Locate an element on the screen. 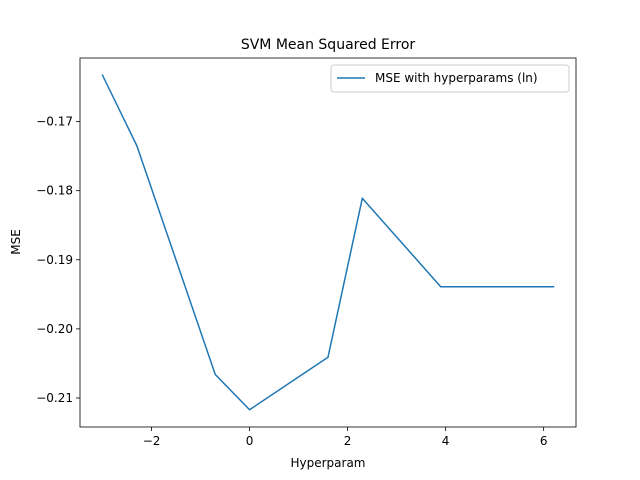  x-tick-label: 0 is located at coordinates (250, 441).